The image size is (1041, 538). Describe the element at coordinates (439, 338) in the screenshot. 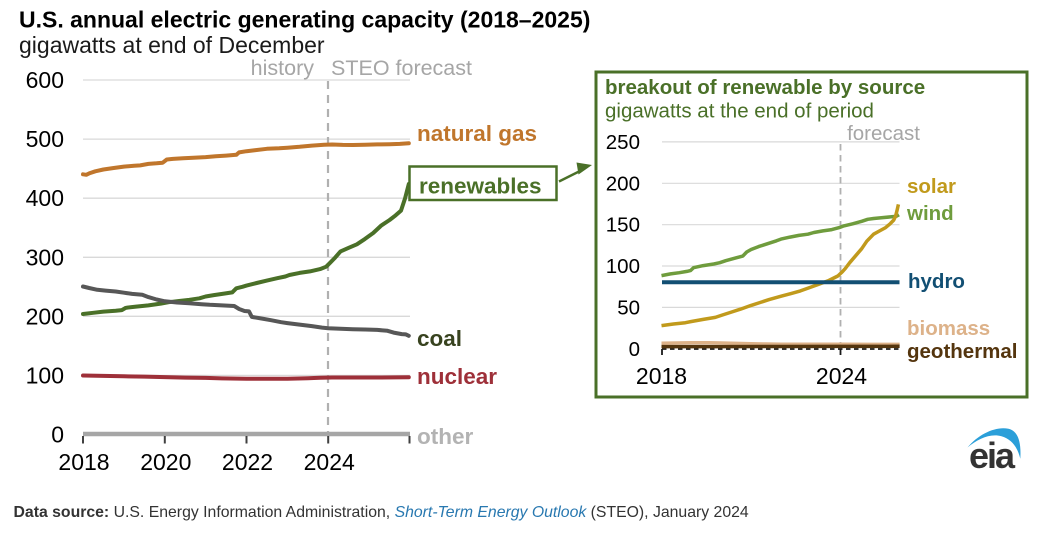

I see `svg-text: coal` at that location.